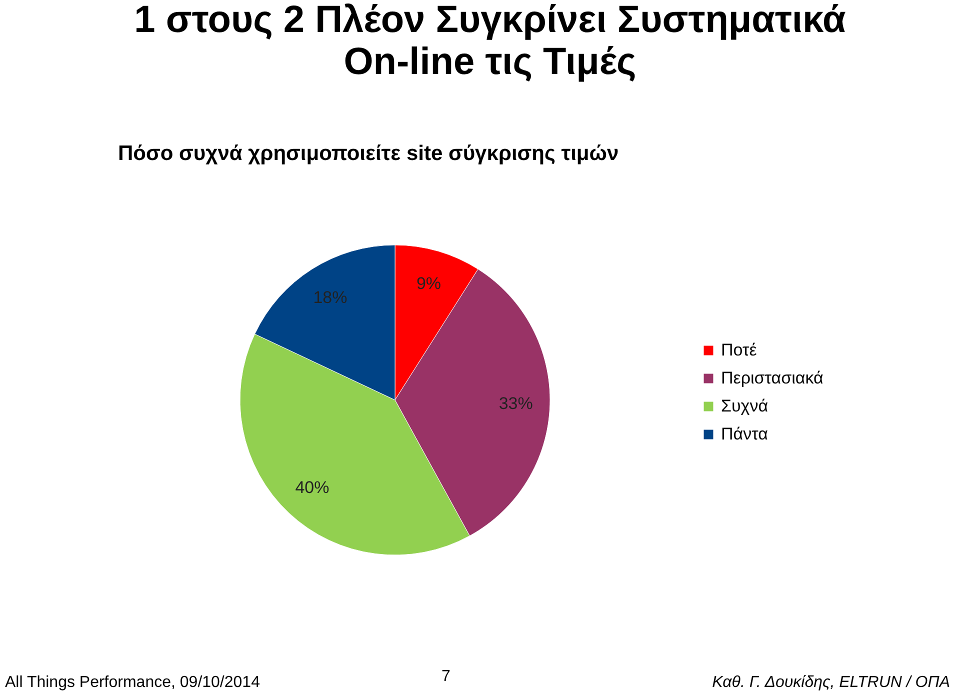  I want to click on text: All Things Performance, 09/10/2014, so click(132, 682).